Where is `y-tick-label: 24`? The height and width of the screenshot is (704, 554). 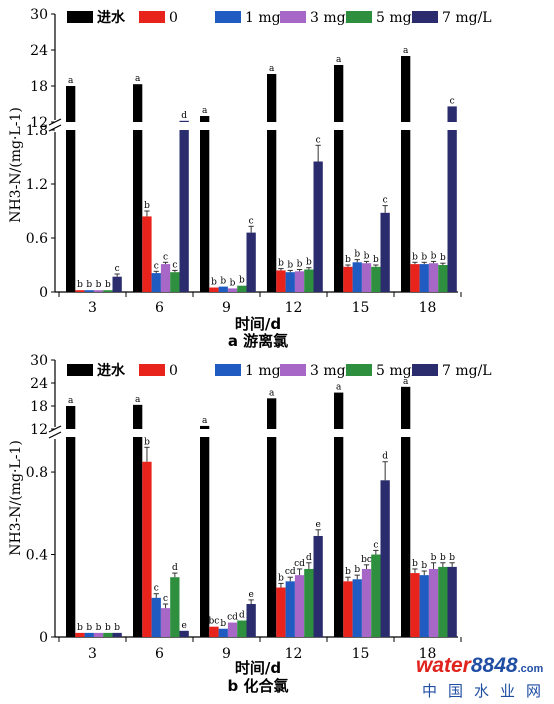
y-tick-label: 24 is located at coordinates (39, 51).